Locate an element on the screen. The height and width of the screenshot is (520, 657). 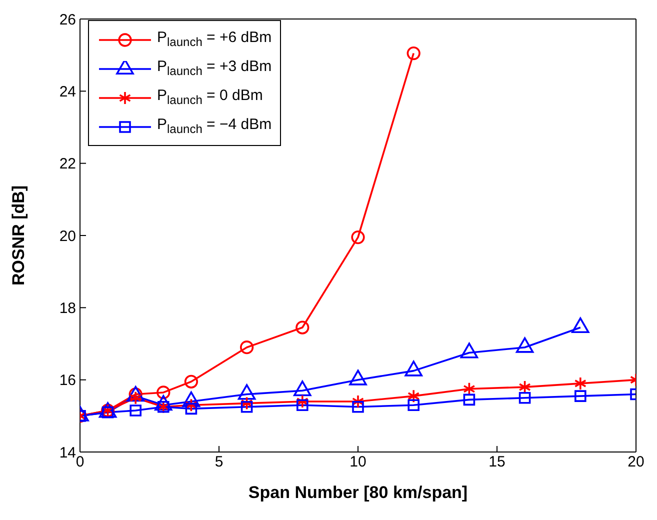
legend-label: P$_{launch}$ = +6 dBm is located at coordinates (214, 39).